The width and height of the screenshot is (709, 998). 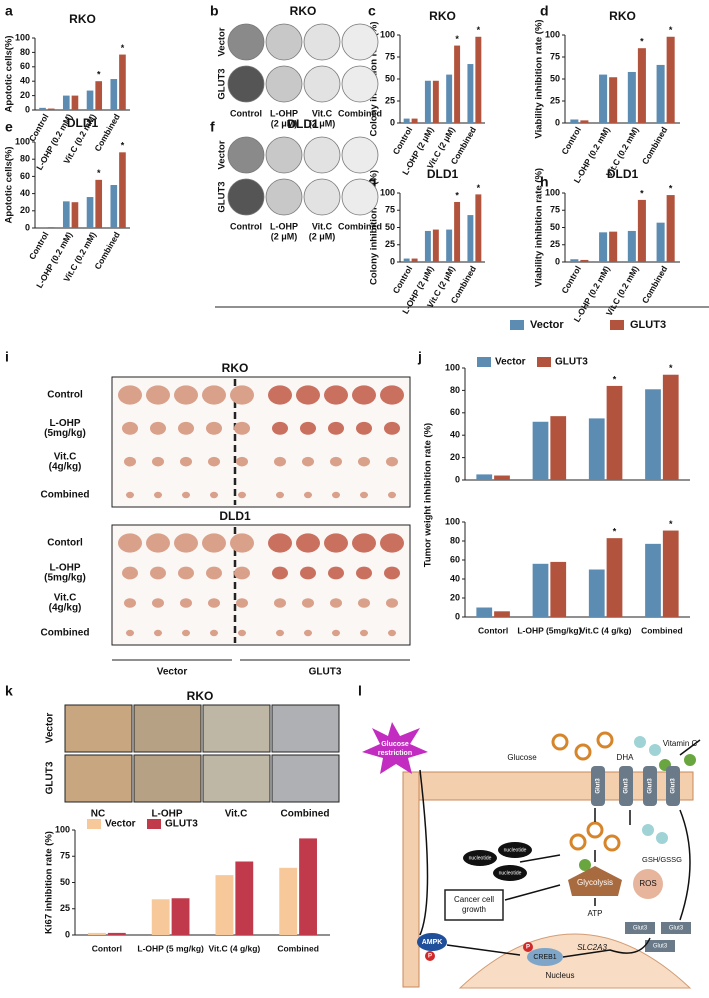 What do you see at coordinates (303, 11) in the screenshot?
I see `panel-title: RKO` at bounding box center [303, 11].